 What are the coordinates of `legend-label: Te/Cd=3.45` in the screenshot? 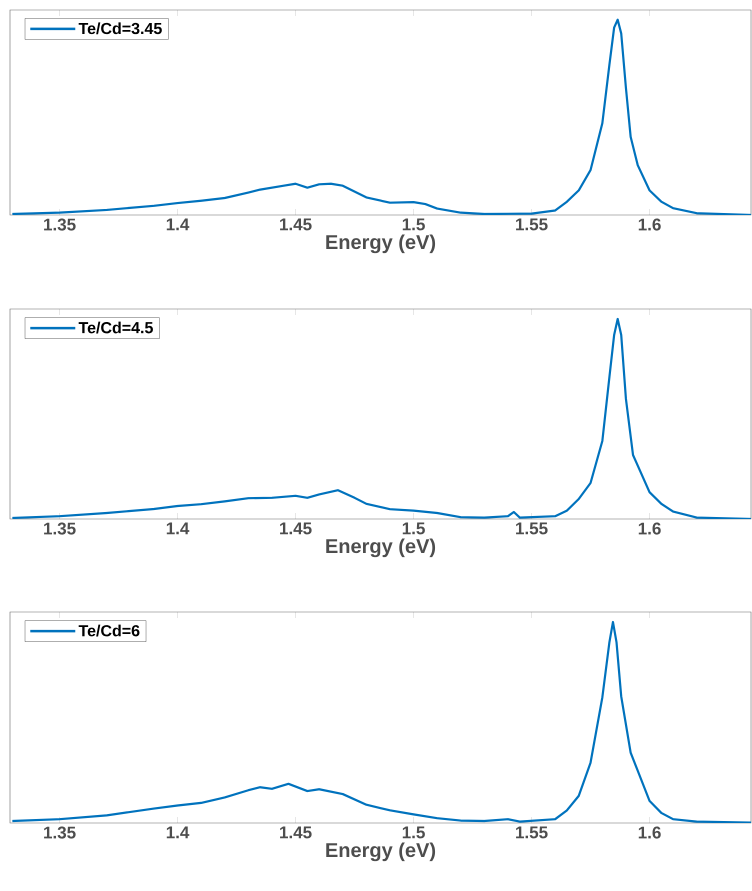 It's located at (120, 28).